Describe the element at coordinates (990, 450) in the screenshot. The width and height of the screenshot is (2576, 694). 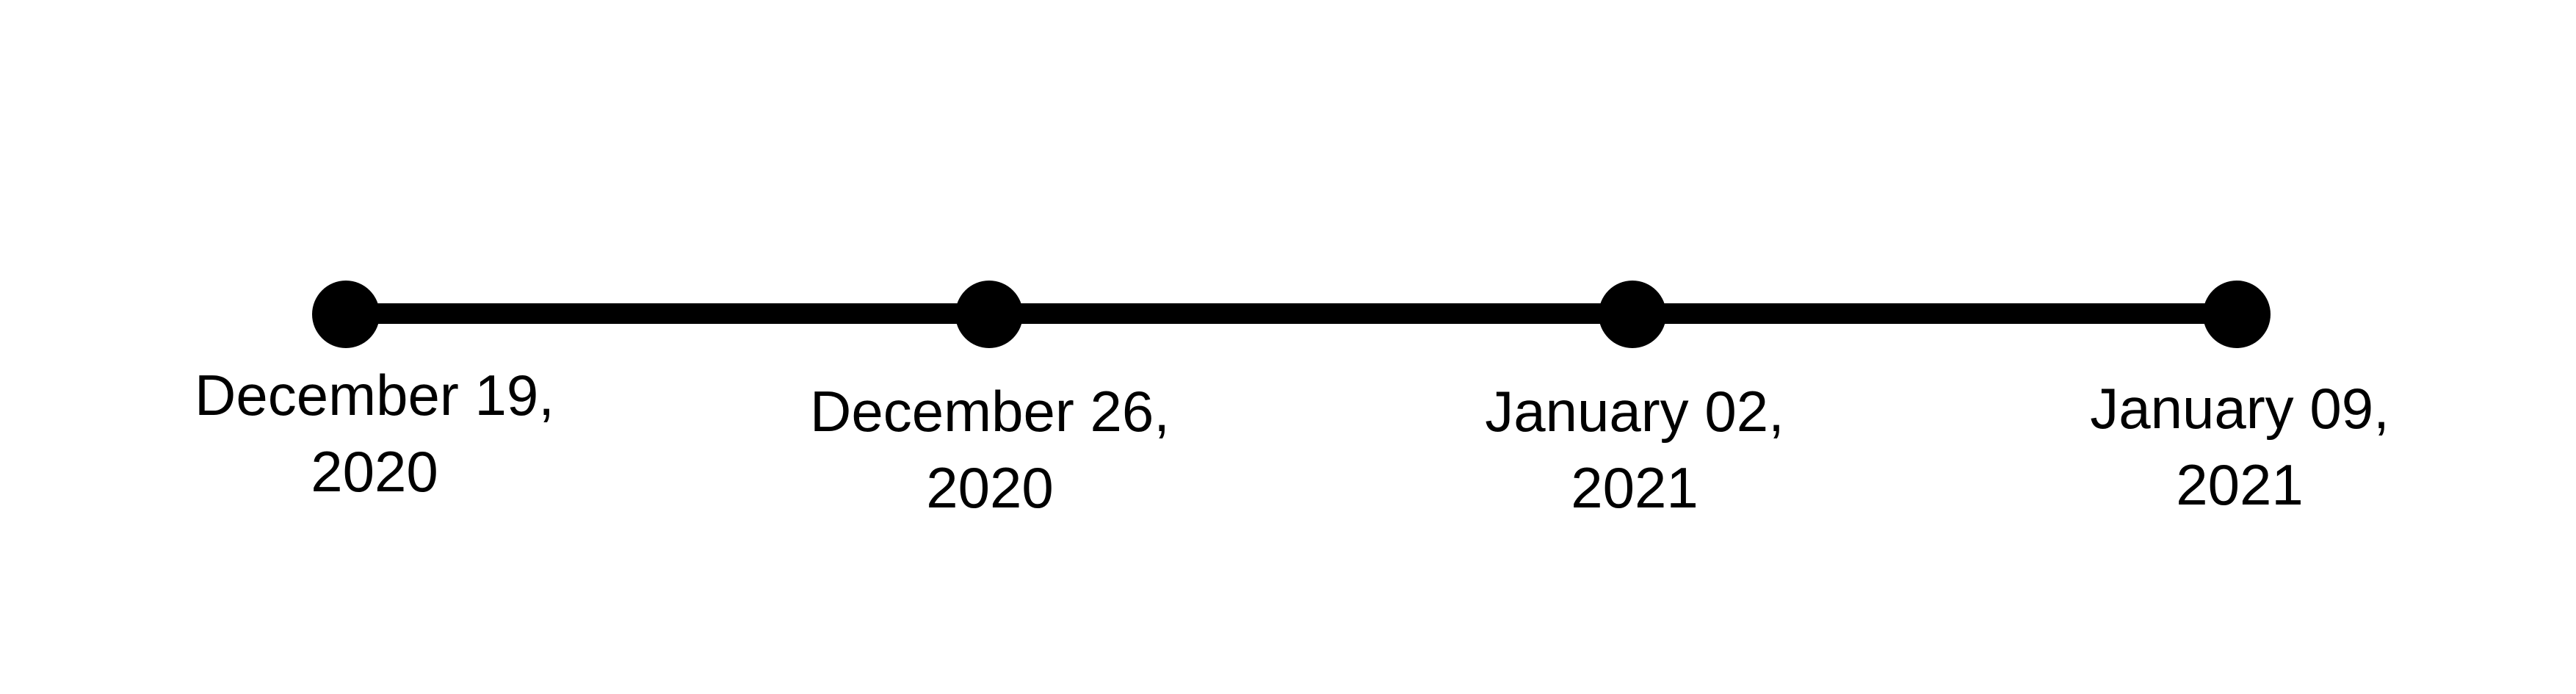
I see `timeline-label-dec-26-2020: December 26, 2020` at that location.